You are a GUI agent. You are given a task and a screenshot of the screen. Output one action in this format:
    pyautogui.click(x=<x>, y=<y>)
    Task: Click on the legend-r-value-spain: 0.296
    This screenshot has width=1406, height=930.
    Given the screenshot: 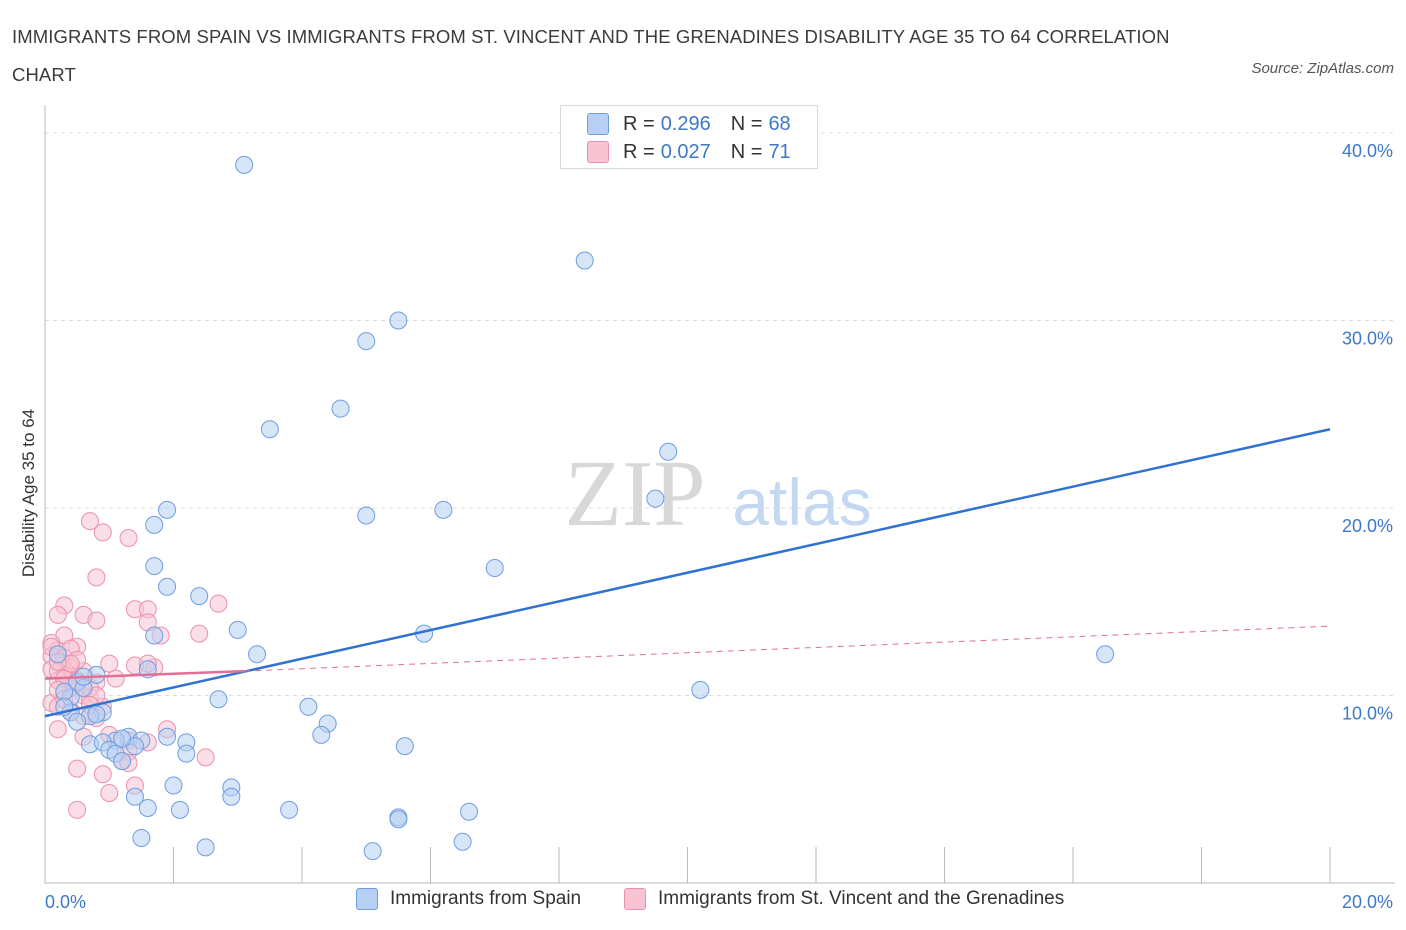 What is the action you would take?
    pyautogui.click(x=685, y=123)
    